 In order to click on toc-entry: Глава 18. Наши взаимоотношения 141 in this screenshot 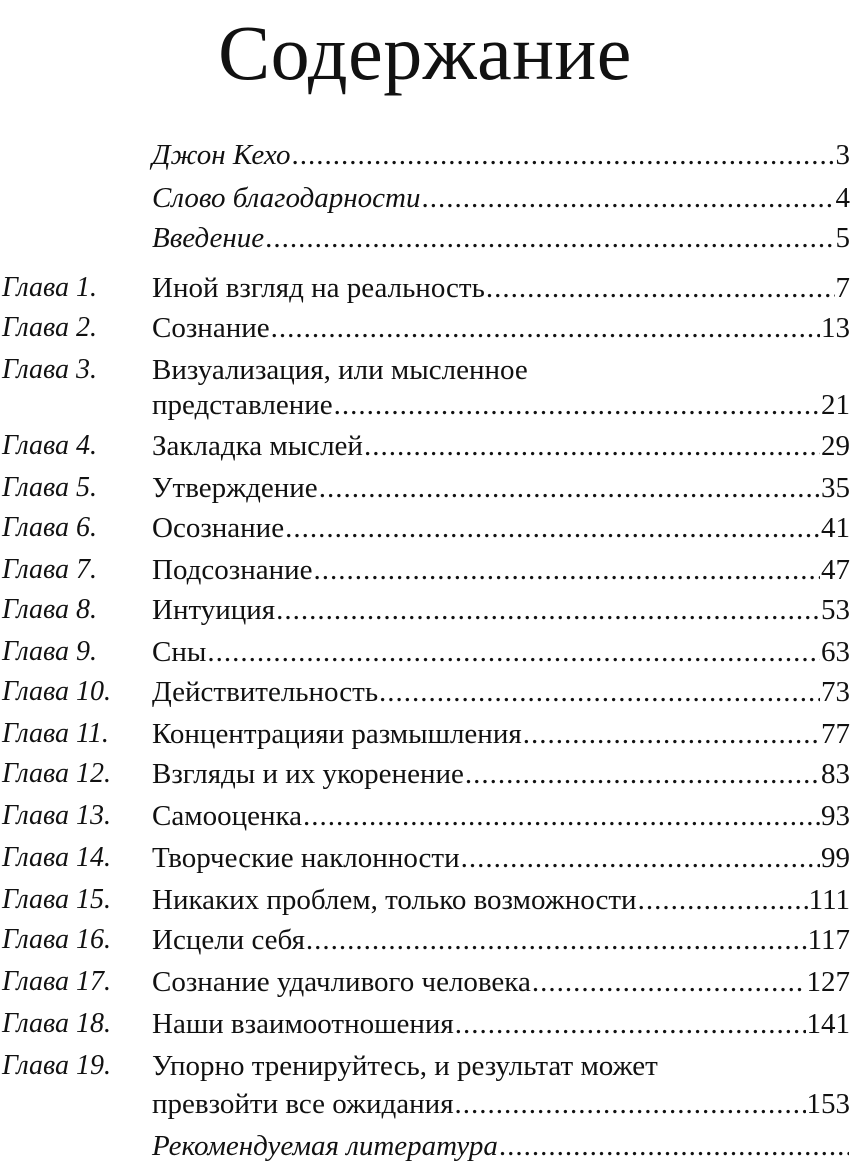, I will do `click(425, 1024)`.